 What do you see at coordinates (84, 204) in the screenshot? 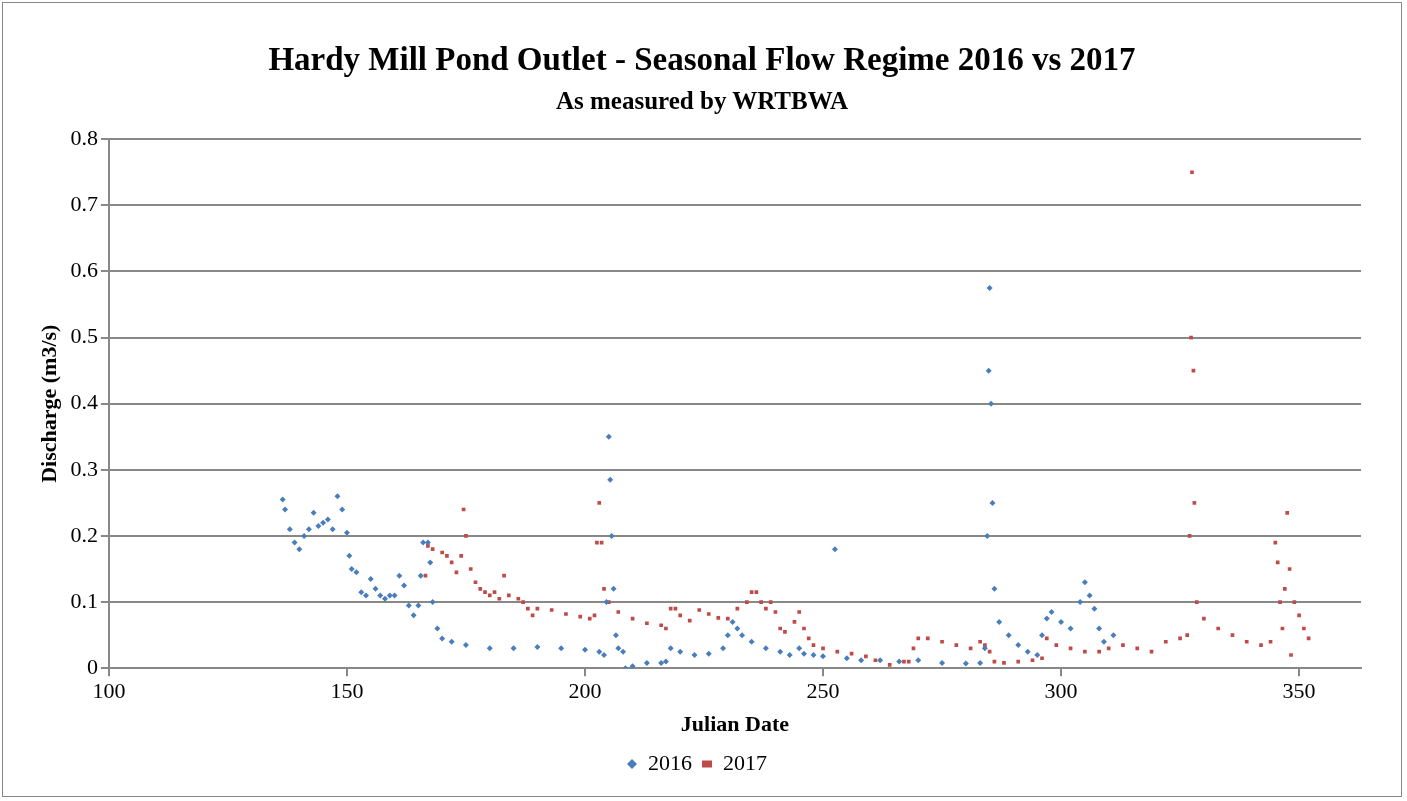
I see `y-tick-label: 0.7` at bounding box center [84, 204].